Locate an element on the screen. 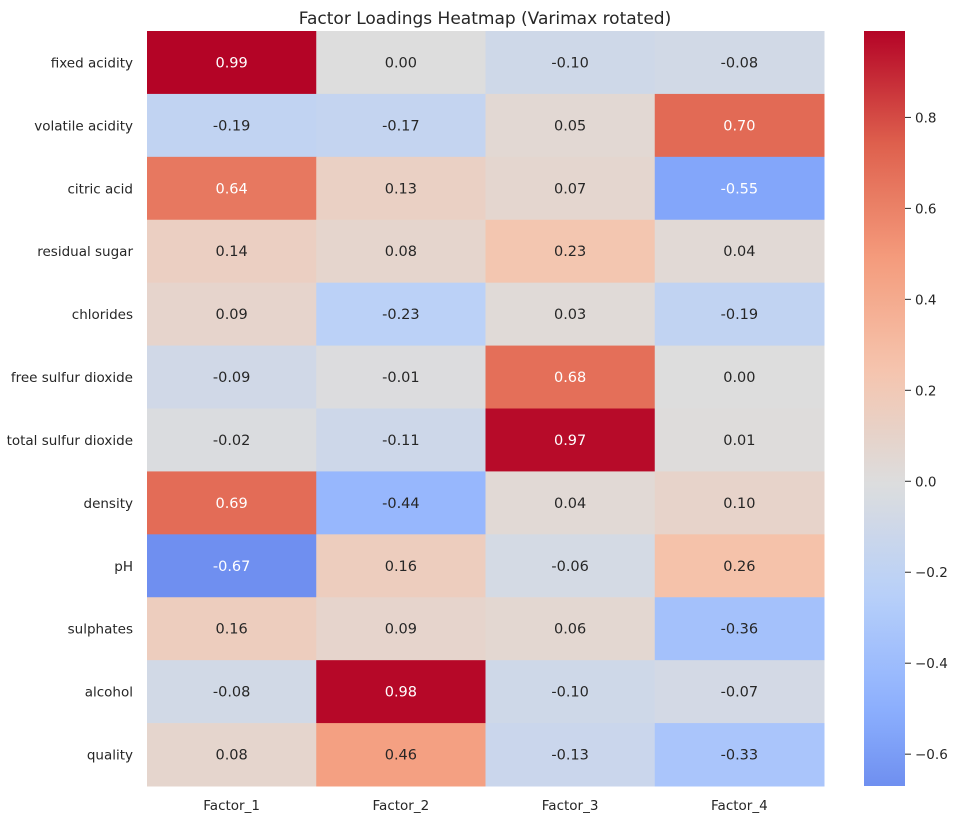 This screenshot has height=827, width=958. cell-value-label: -0.33 is located at coordinates (740, 756).